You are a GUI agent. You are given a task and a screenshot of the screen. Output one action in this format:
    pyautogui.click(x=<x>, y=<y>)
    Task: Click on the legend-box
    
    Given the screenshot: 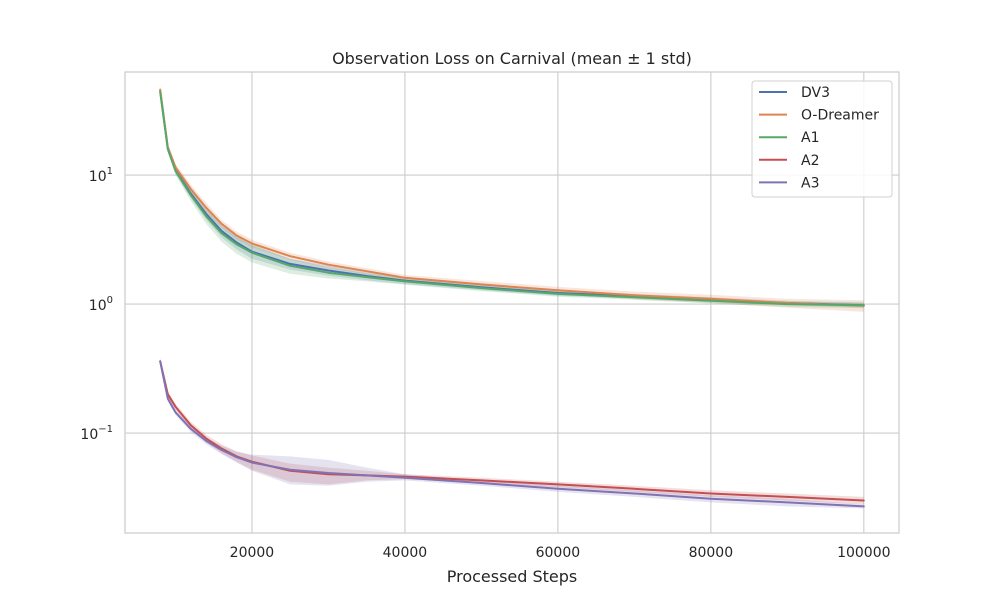 What is the action you would take?
    pyautogui.click(x=822, y=139)
    